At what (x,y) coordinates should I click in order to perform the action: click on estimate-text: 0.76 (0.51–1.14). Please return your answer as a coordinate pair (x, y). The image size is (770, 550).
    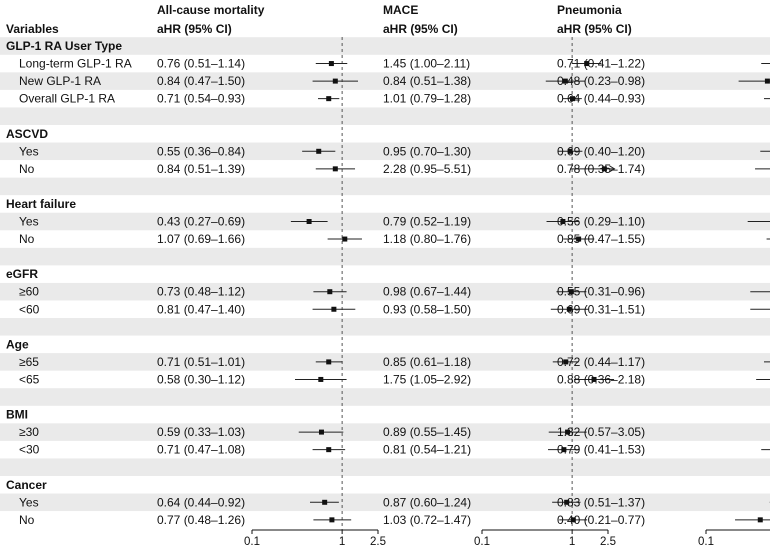
    Looking at the image, I should click on (201, 64).